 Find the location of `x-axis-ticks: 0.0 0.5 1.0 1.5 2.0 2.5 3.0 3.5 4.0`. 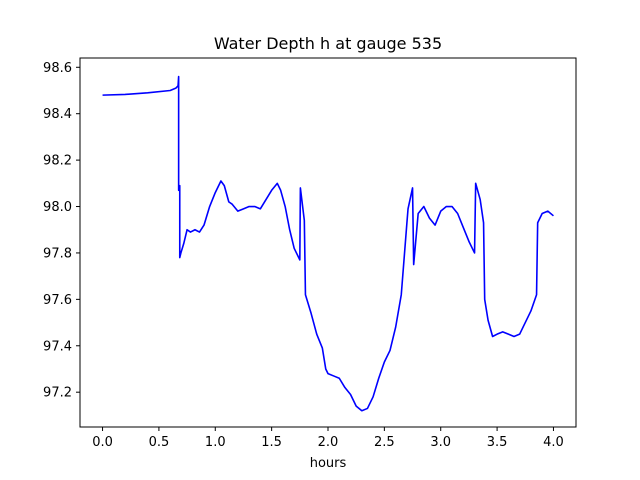

x-axis-ticks: 0.0 0.5 1.0 1.5 2.0 2.5 3.0 3.5 4.0 is located at coordinates (328, 438).